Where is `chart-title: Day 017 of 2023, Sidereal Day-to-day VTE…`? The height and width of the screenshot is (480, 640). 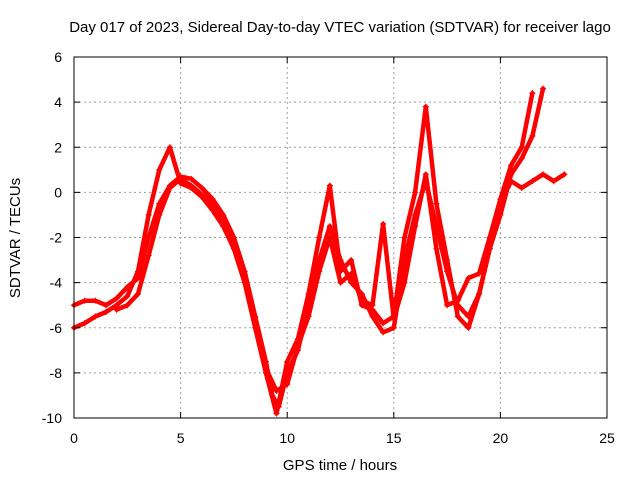 chart-title: Day 017 of 2023, Sidereal Day-to-day VTE… is located at coordinates (340, 27).